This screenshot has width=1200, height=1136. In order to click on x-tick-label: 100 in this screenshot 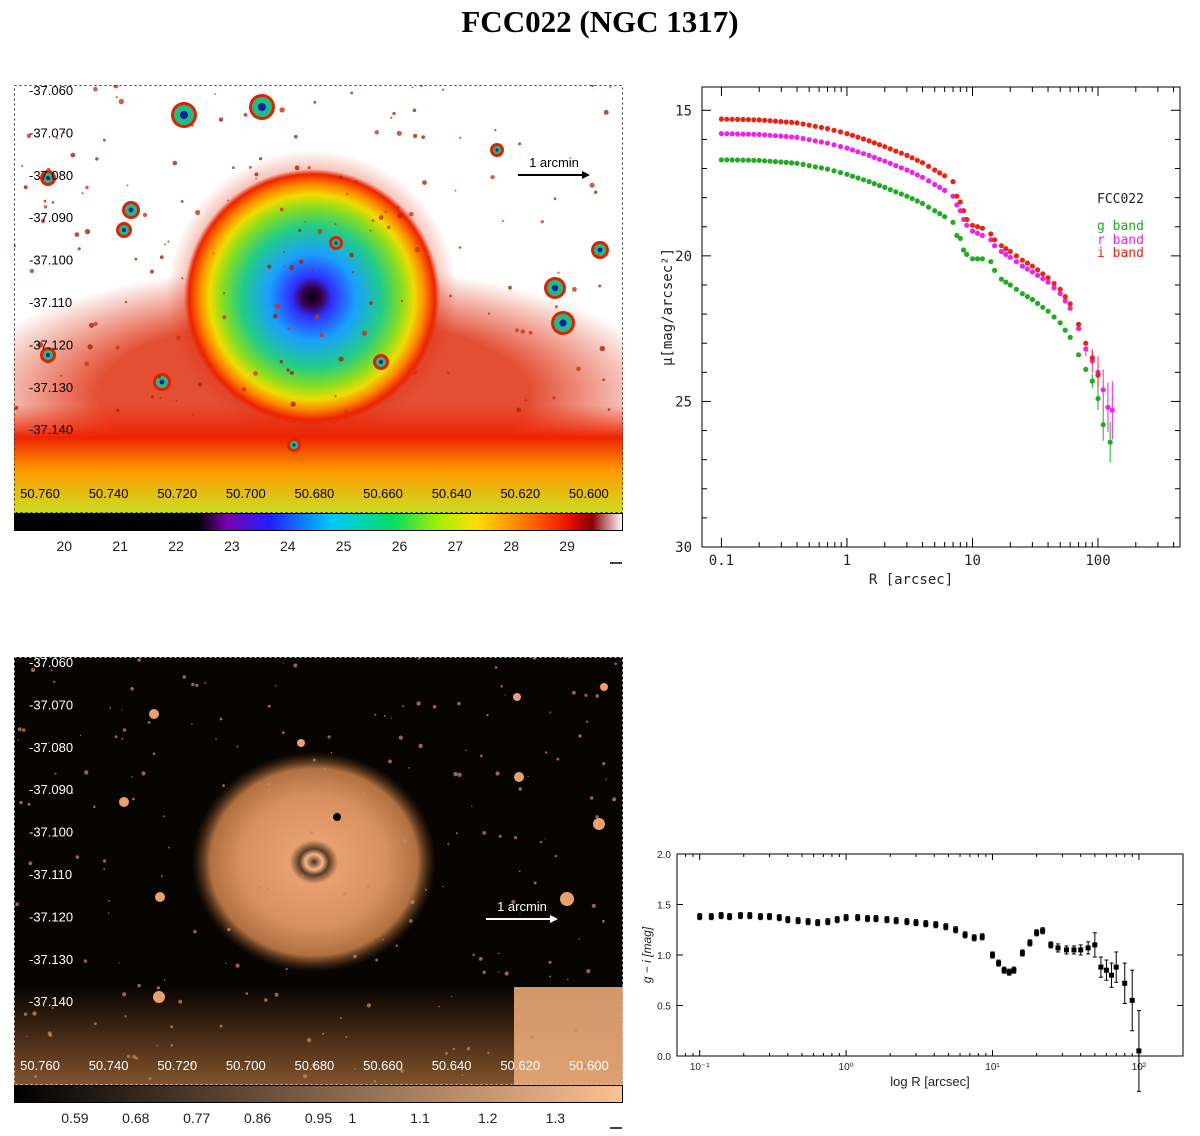, I will do `click(1097, 561)`.